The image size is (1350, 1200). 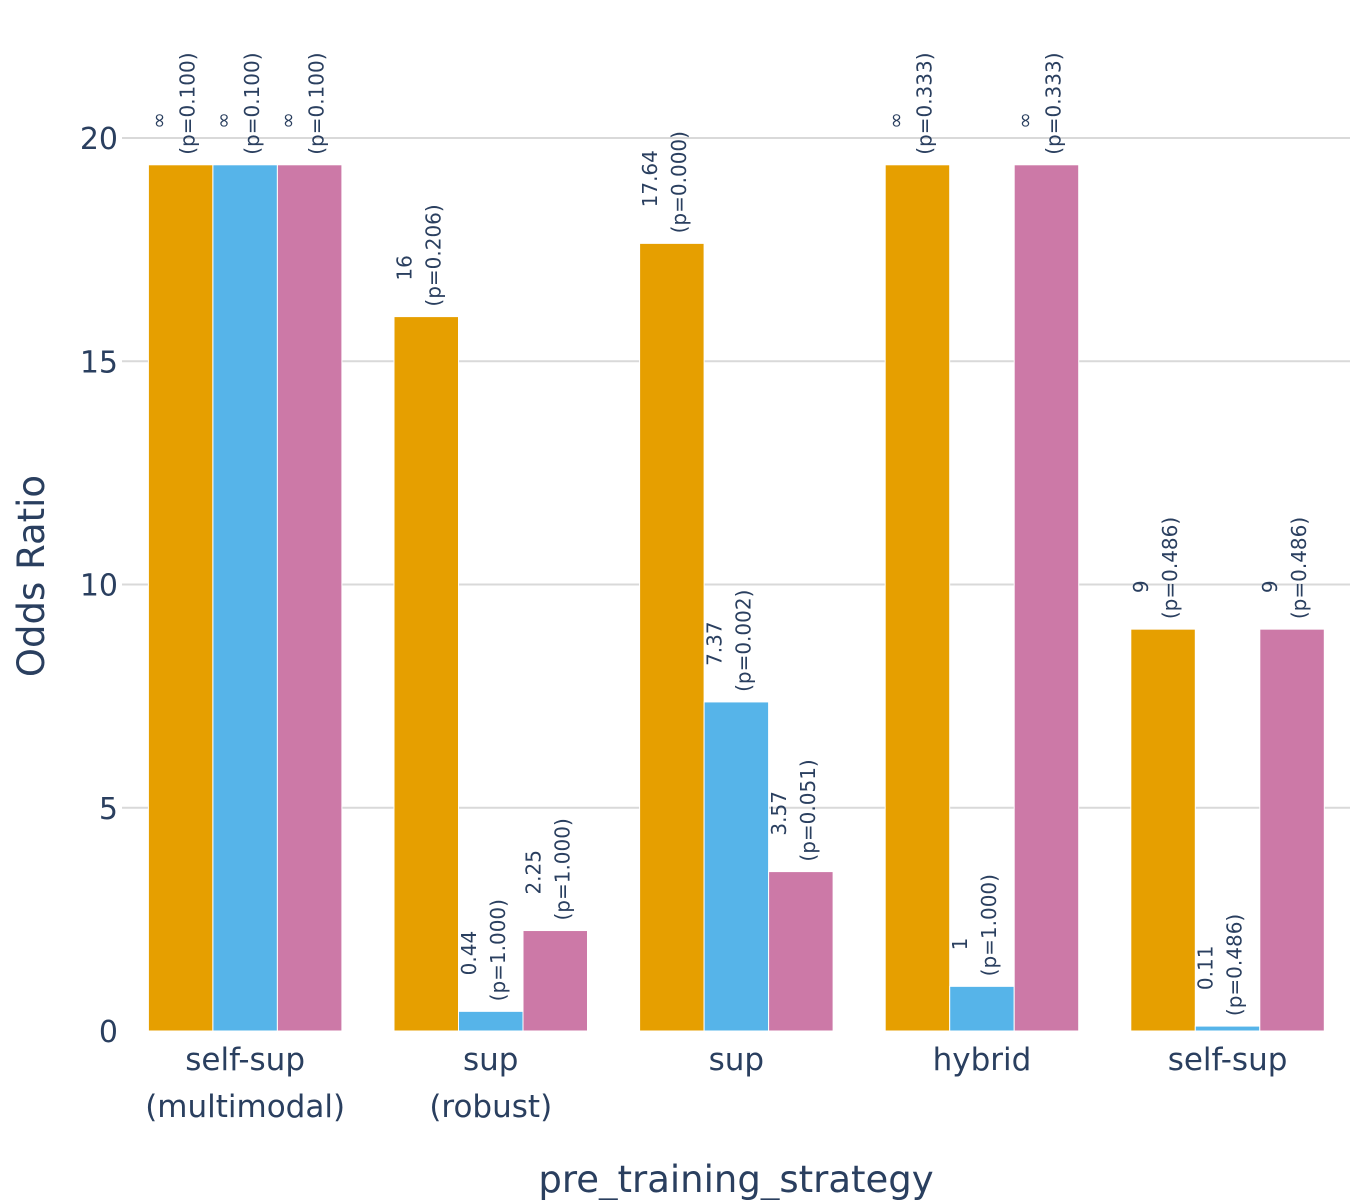 What do you see at coordinates (650, 178) in the screenshot?
I see `bar-value-text: 17.64` at bounding box center [650, 178].